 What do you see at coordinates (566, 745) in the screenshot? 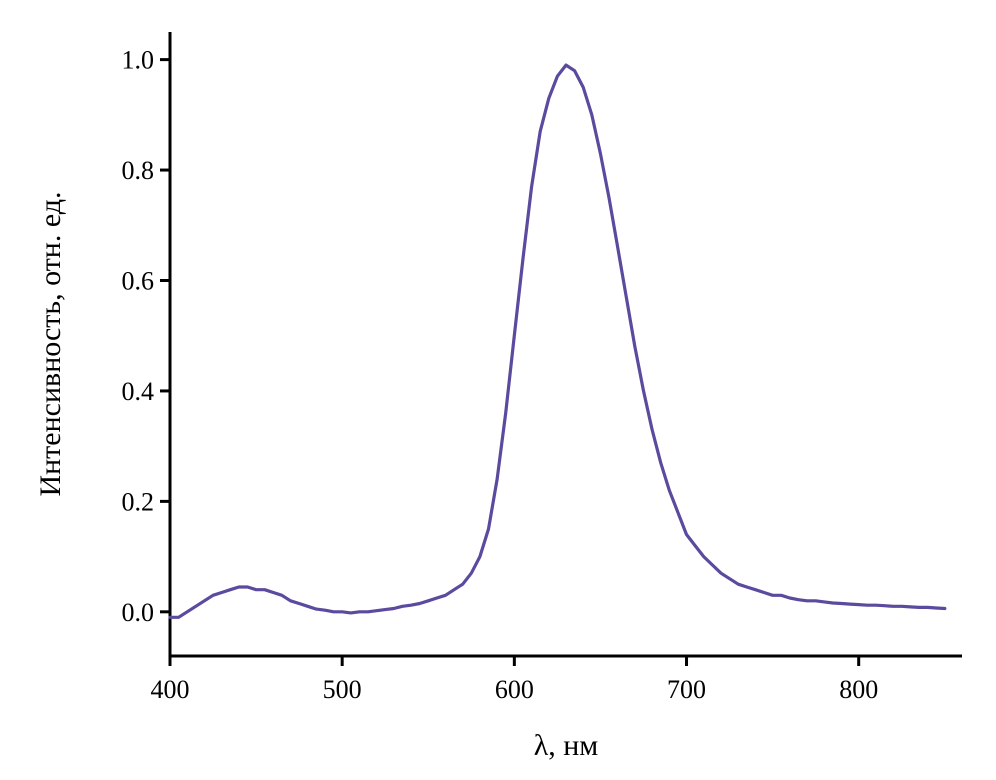
I see `x-axis-title: λ, нм` at bounding box center [566, 745].